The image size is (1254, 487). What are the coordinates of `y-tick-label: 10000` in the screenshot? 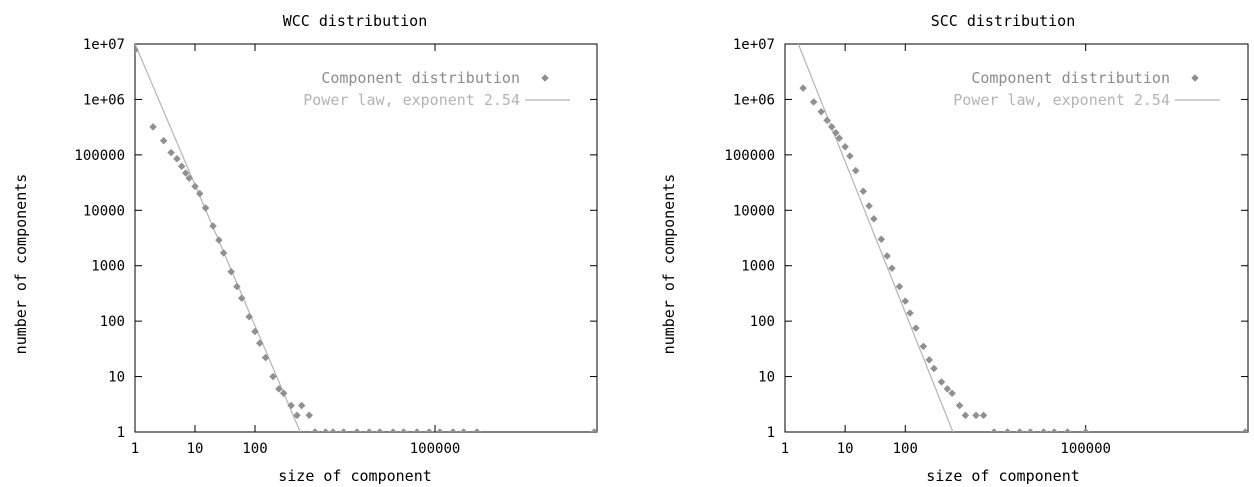 It's located at (754, 211).